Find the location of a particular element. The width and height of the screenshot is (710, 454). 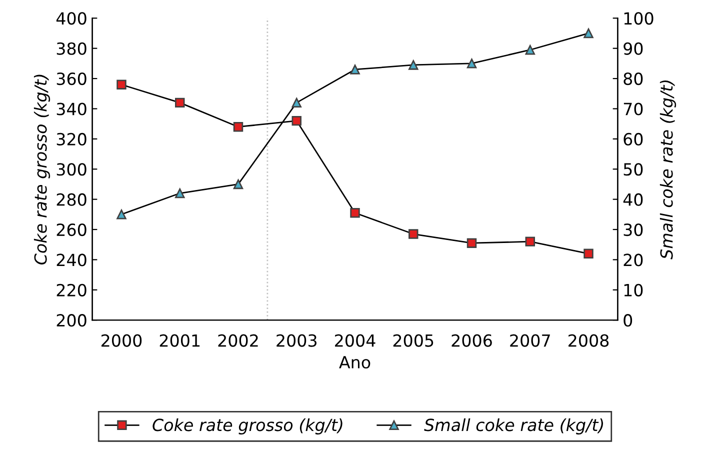

x-tick-label: 2008 is located at coordinates (588, 340).